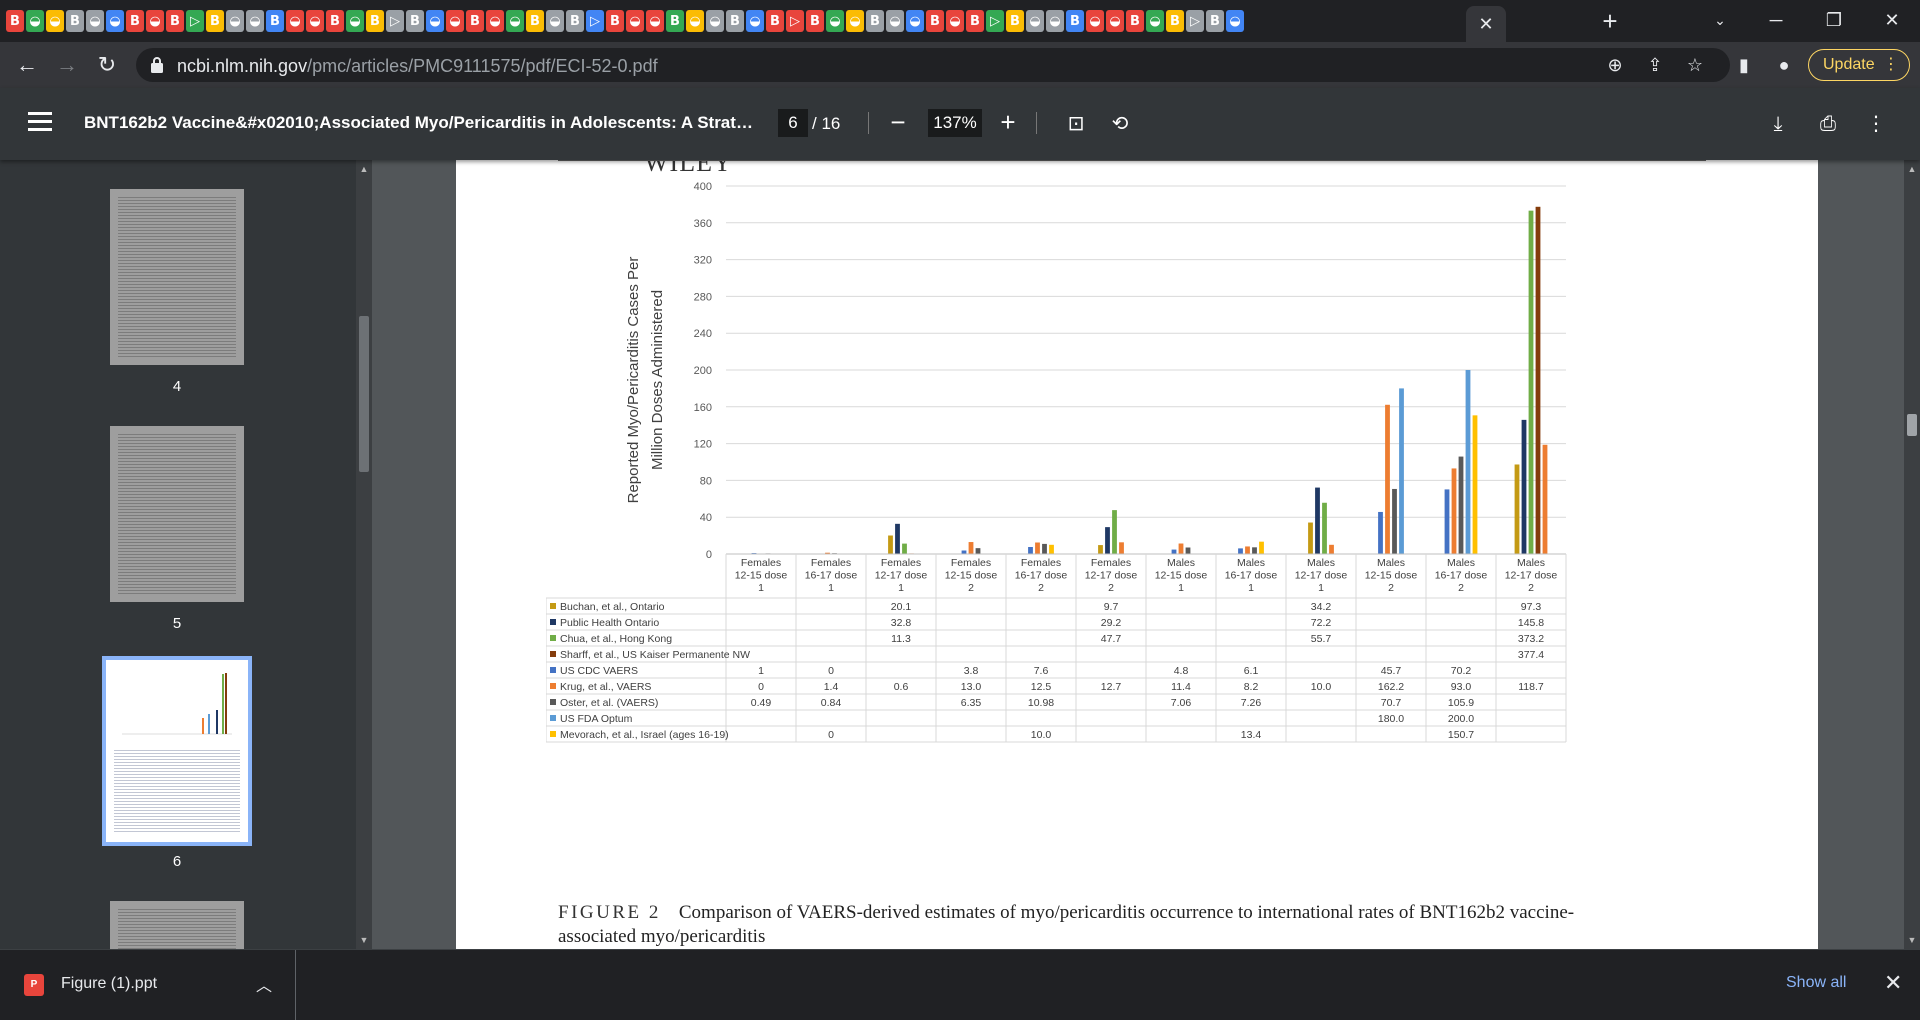 This screenshot has width=1920, height=1020. What do you see at coordinates (1828, 124) in the screenshot?
I see `print-icon: ⎙` at bounding box center [1828, 124].